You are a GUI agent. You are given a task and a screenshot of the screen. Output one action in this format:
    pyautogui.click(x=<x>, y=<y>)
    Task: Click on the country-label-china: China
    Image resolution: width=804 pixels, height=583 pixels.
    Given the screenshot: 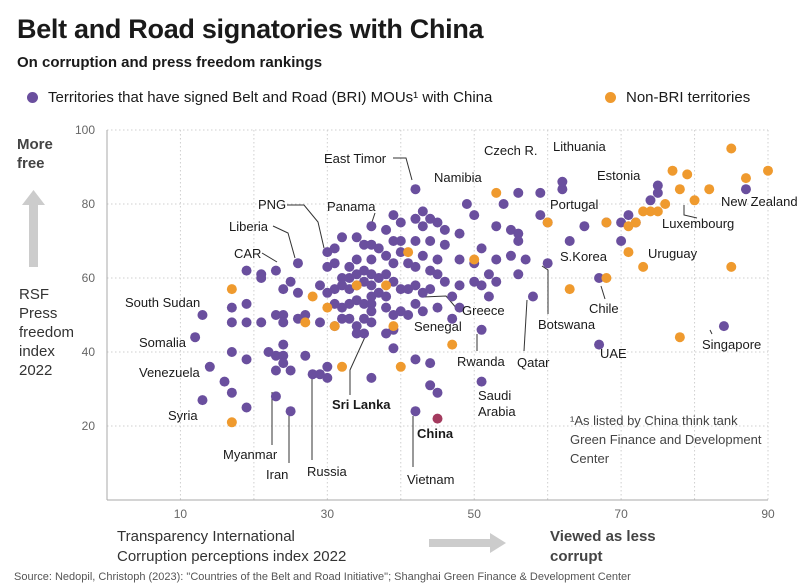 What is the action you would take?
    pyautogui.click(x=435, y=433)
    